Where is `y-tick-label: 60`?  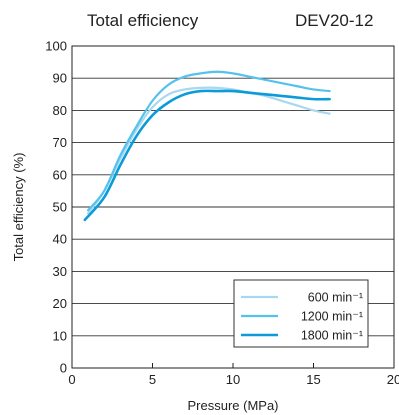 y-tick-label: 60 is located at coordinates (60, 174).